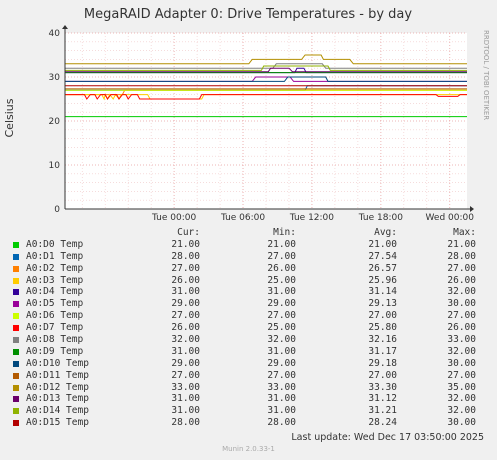  Describe the element at coordinates (248, 257) in the screenshot. I see `legend-row: A0:D1 Temp 28.00 27.00 27.54 28.00` at that location.